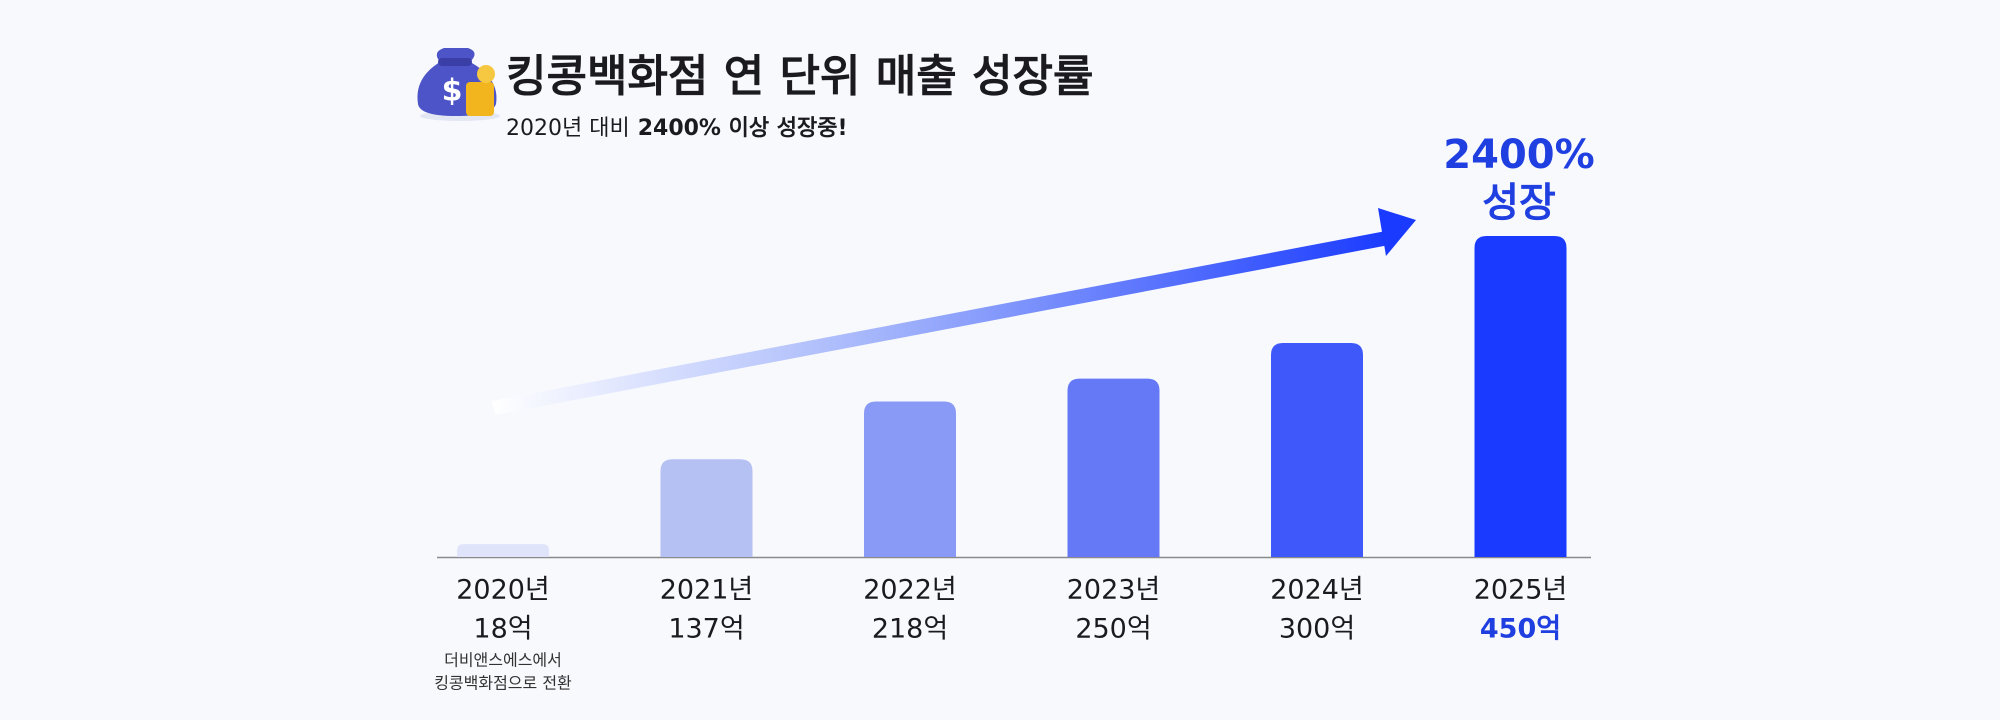  What do you see at coordinates (1519, 203) in the screenshot?
I see `annotation: 성장` at bounding box center [1519, 203].